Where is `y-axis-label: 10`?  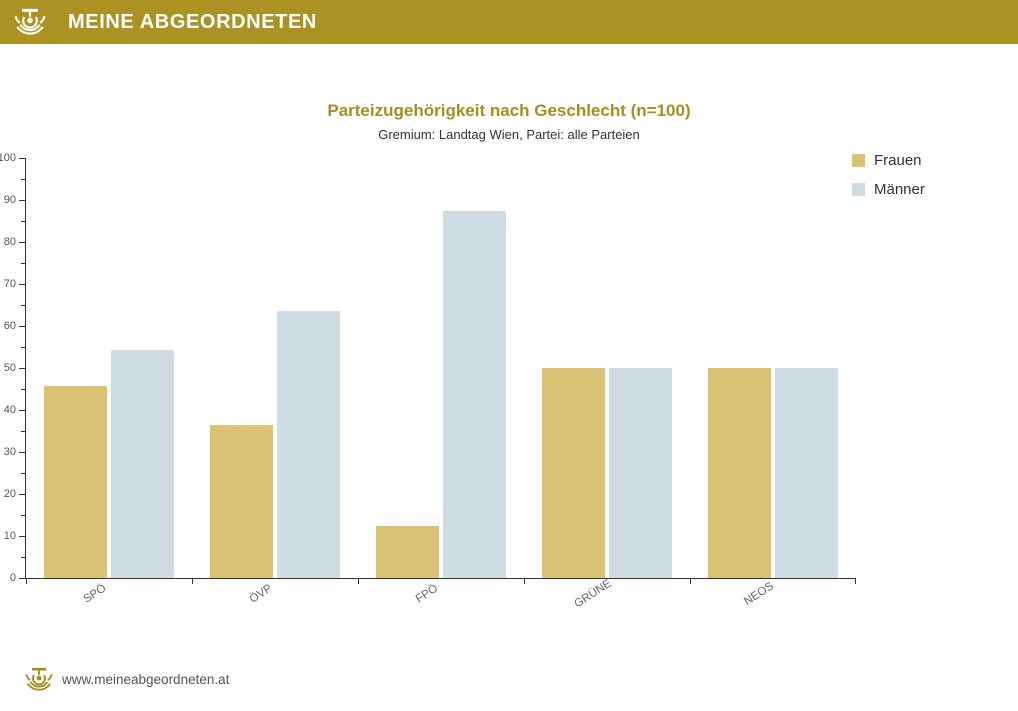
y-axis-label: 10 is located at coordinates (9, 536).